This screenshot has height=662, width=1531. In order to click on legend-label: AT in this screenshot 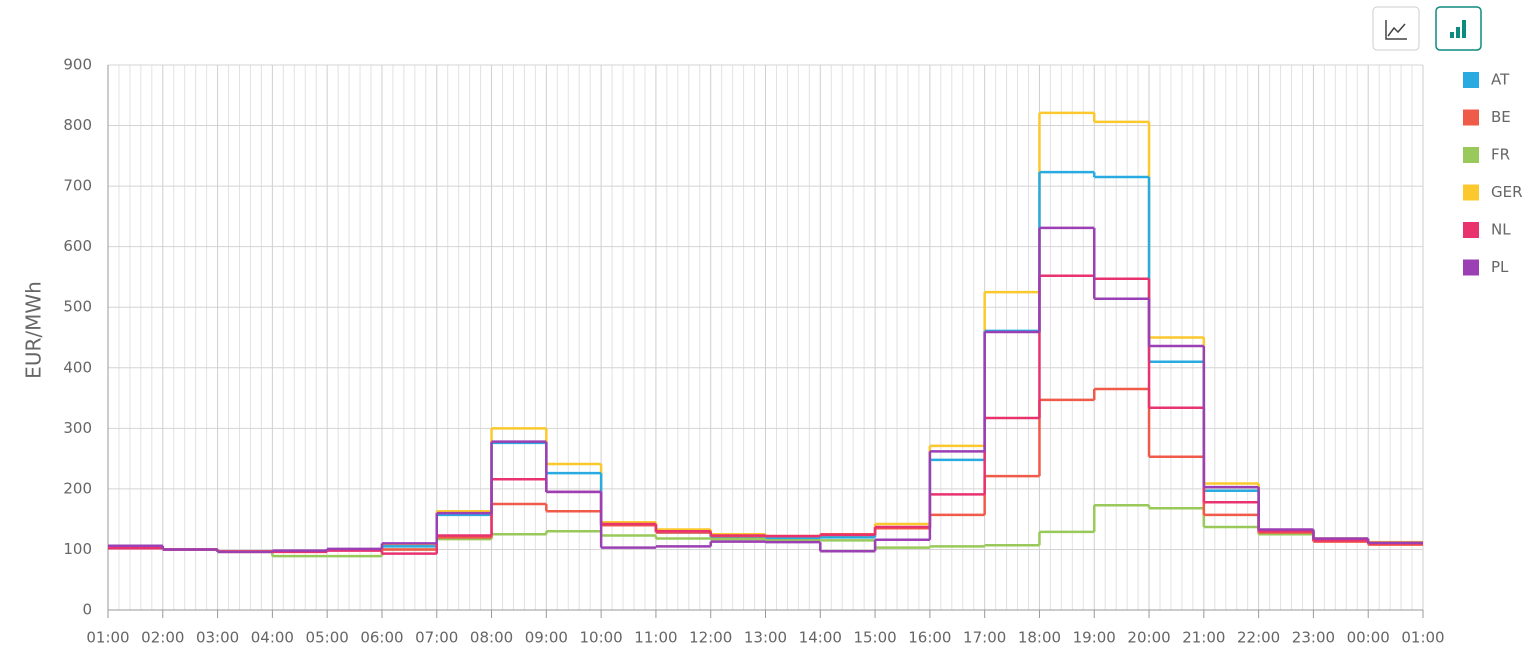, I will do `click(1500, 80)`.